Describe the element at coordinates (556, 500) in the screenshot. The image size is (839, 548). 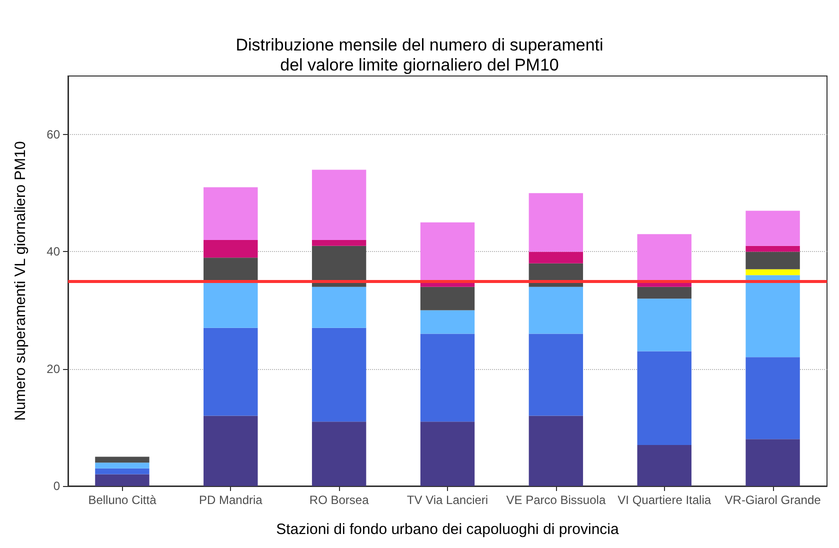
I see `x-tick-label: VE Parco Bissuola` at that location.